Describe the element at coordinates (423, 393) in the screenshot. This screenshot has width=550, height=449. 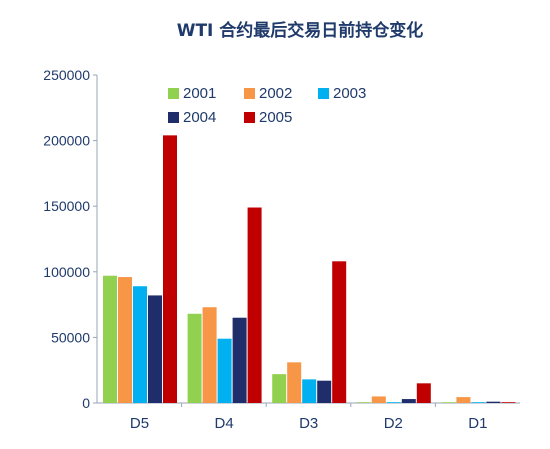
I see `bar-2005-D2` at that location.